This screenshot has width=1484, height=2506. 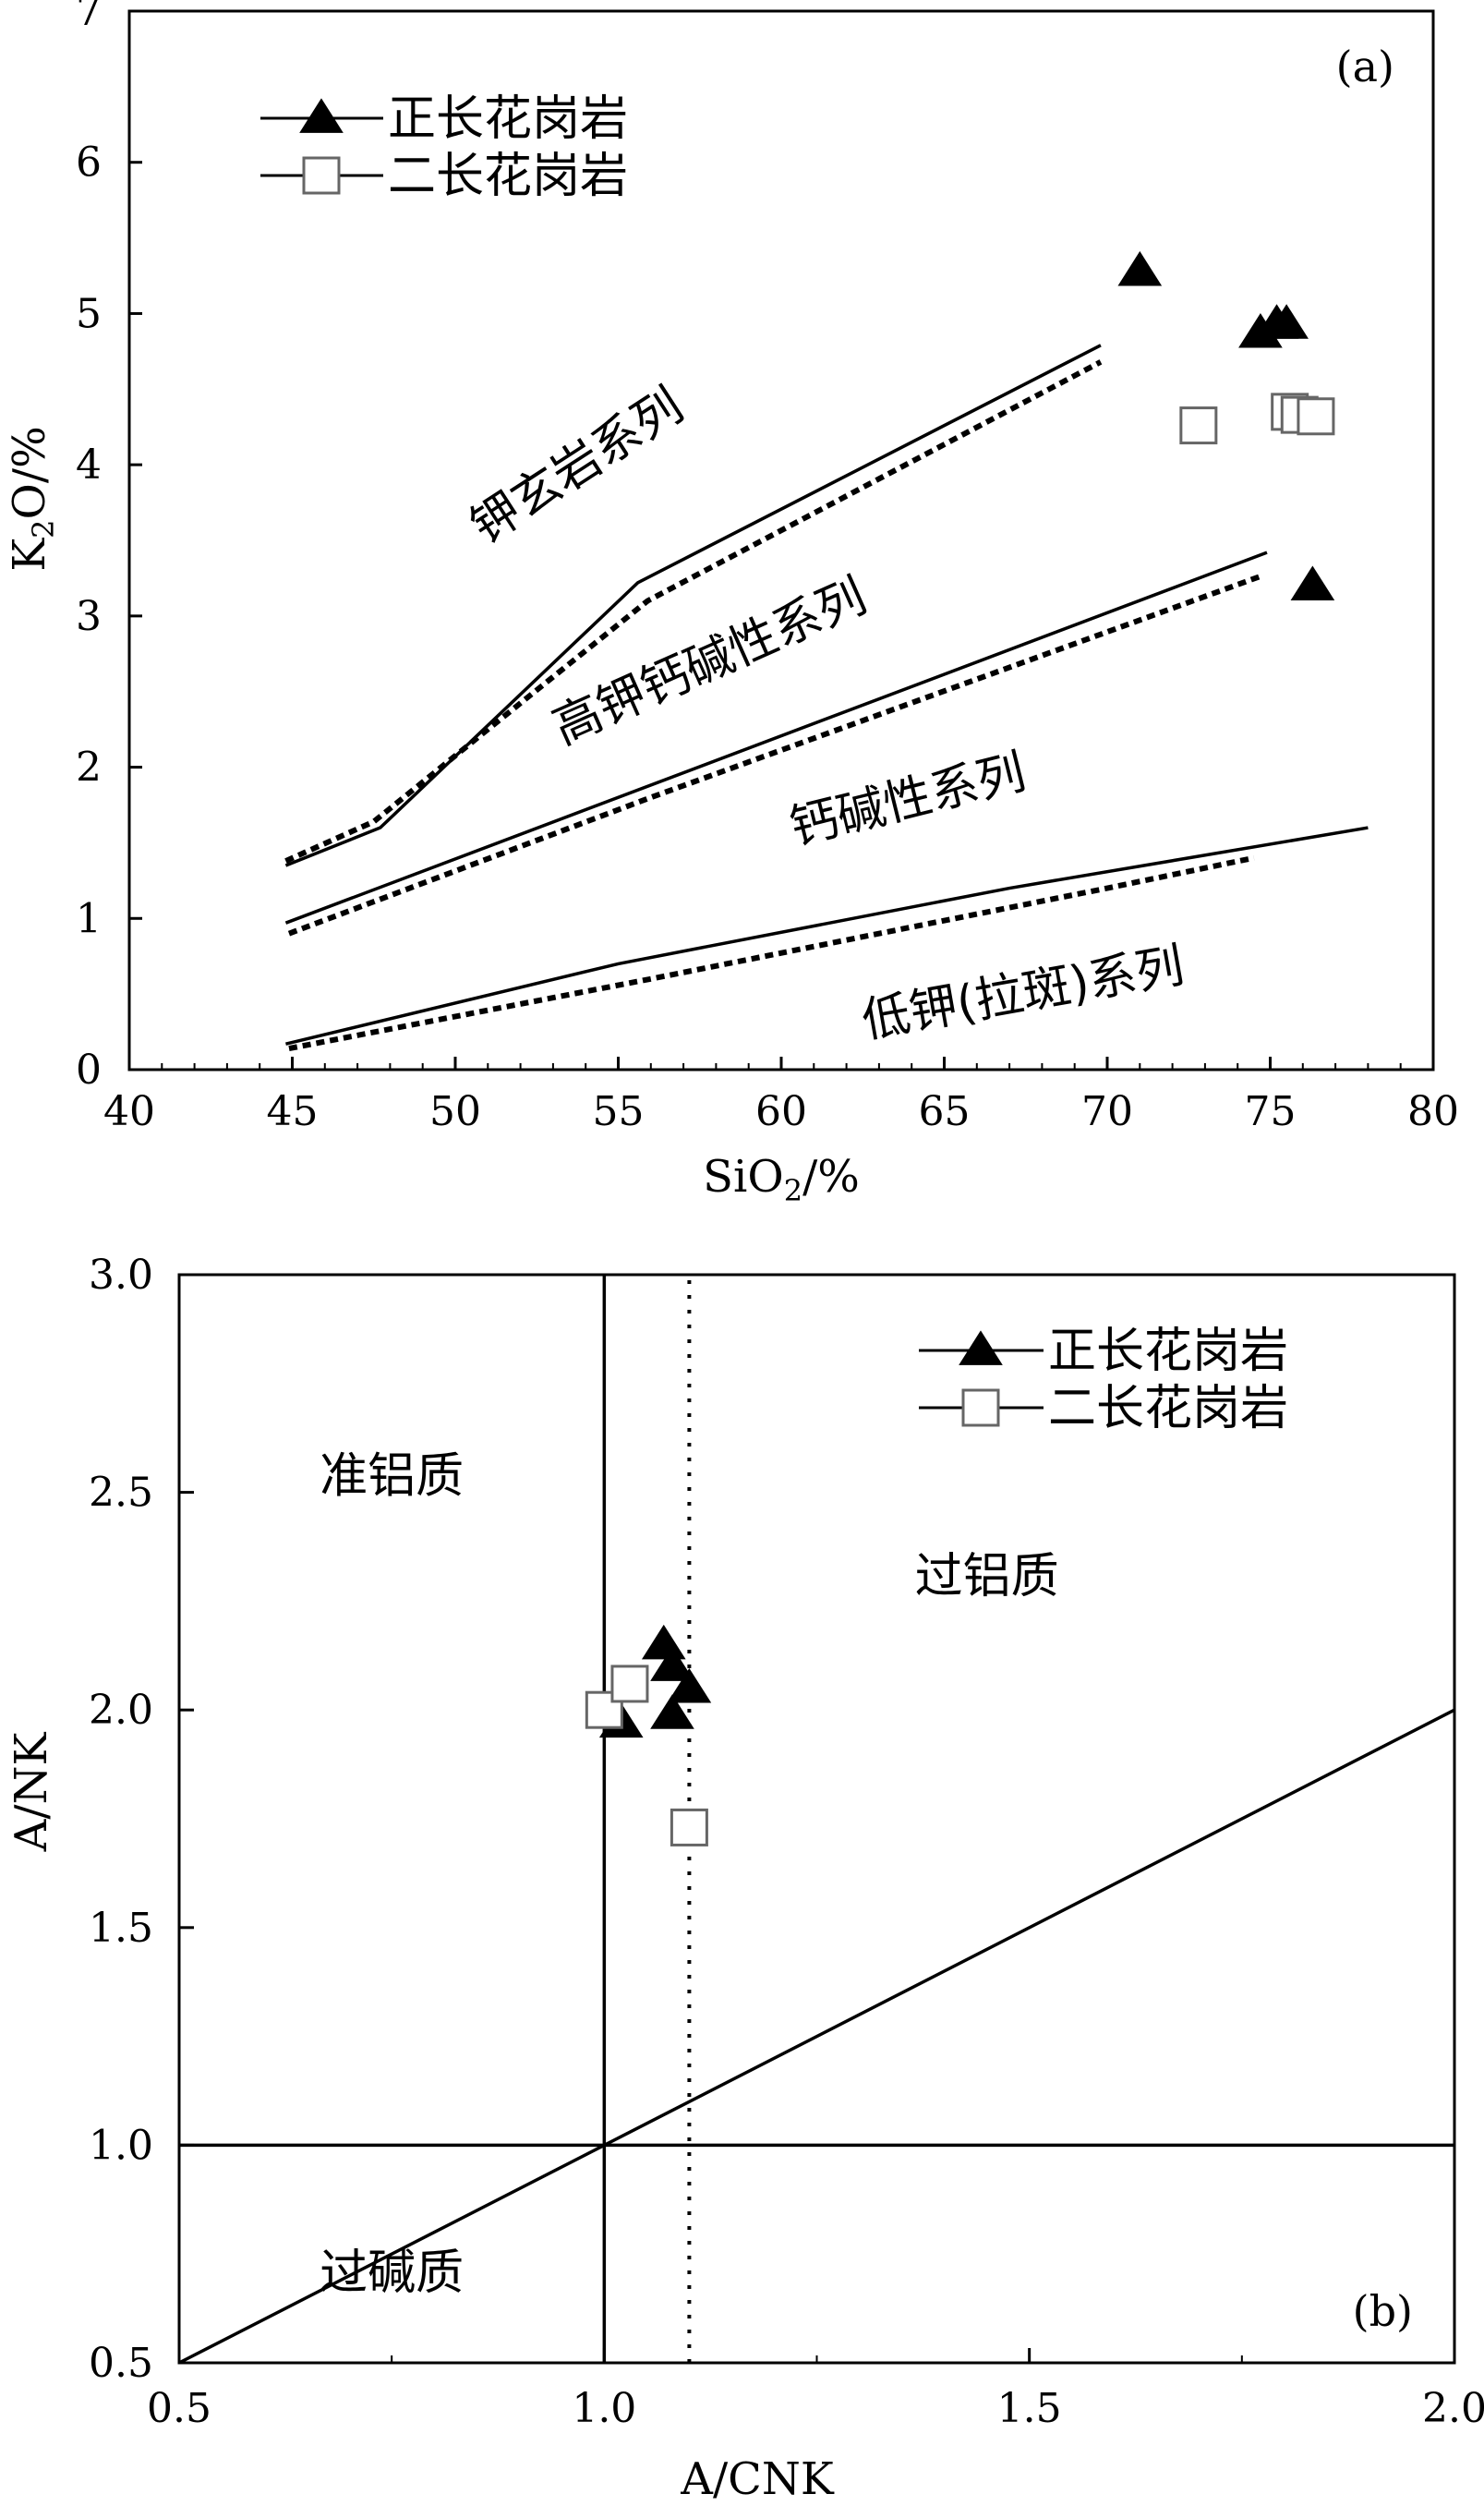 What do you see at coordinates (1271, 1112) in the screenshot?
I see `panel-a-x-tick-label: 75` at bounding box center [1271, 1112].